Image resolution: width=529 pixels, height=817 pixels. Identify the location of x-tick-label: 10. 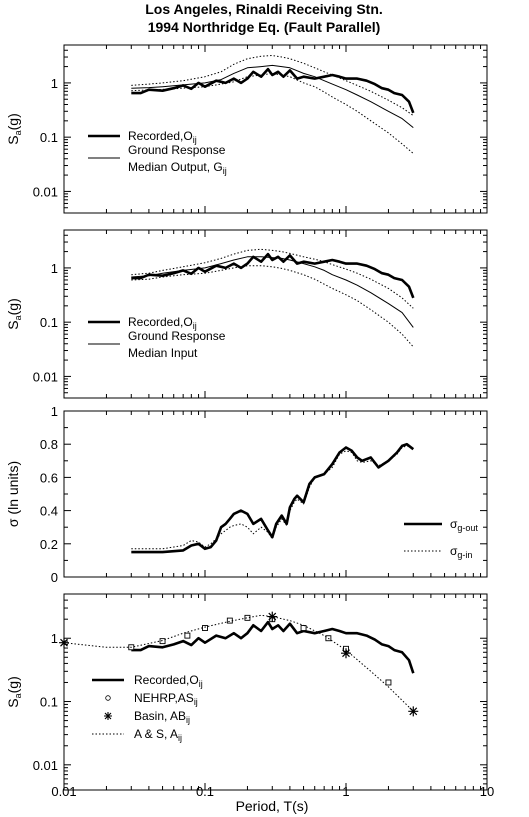
(487, 791).